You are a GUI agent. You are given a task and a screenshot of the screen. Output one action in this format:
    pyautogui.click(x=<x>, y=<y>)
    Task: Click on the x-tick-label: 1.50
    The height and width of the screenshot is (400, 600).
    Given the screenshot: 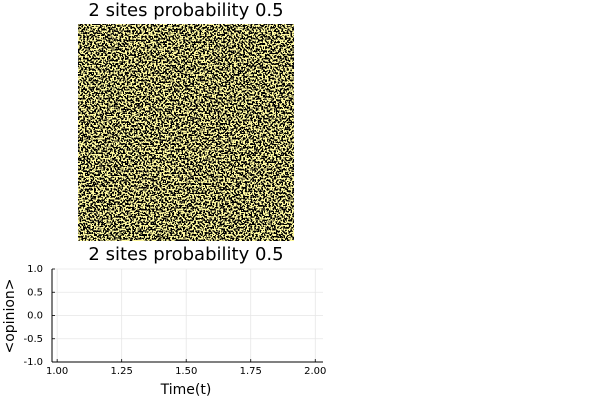 What is the action you would take?
    pyautogui.click(x=186, y=371)
    